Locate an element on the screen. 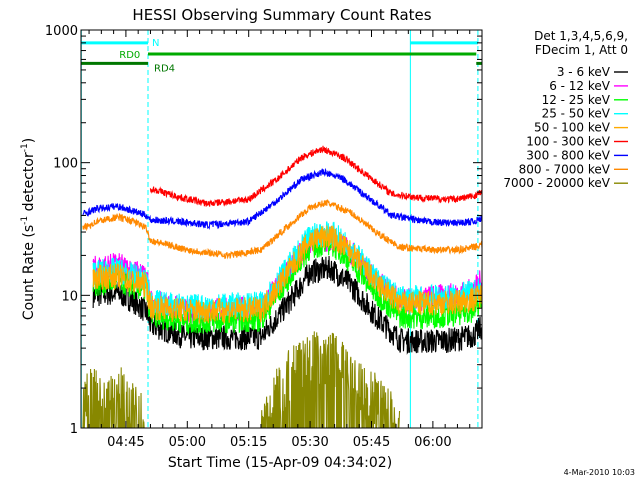  status-bars: N RD0 RD4 is located at coordinates (281, 56).